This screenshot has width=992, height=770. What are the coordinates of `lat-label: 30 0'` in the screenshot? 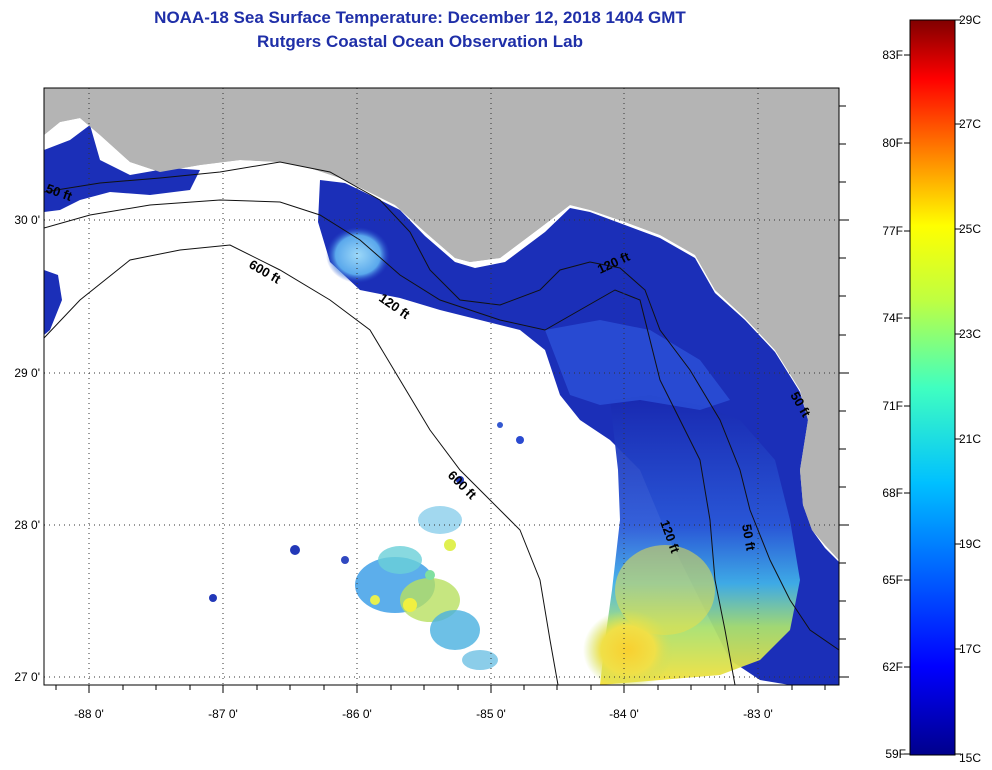 It's located at (27, 220).